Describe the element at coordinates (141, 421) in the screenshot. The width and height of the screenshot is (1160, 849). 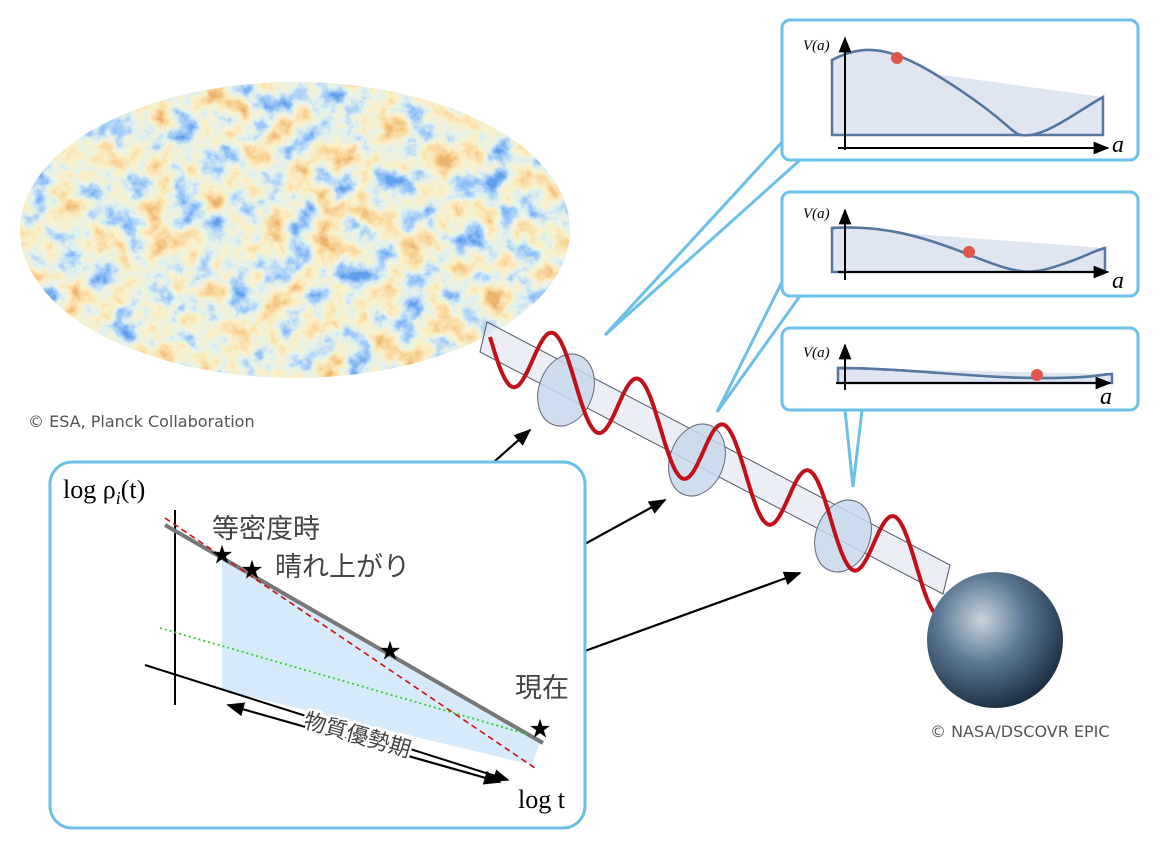
I see `credit: © ESA, Planck Collaboration` at that location.